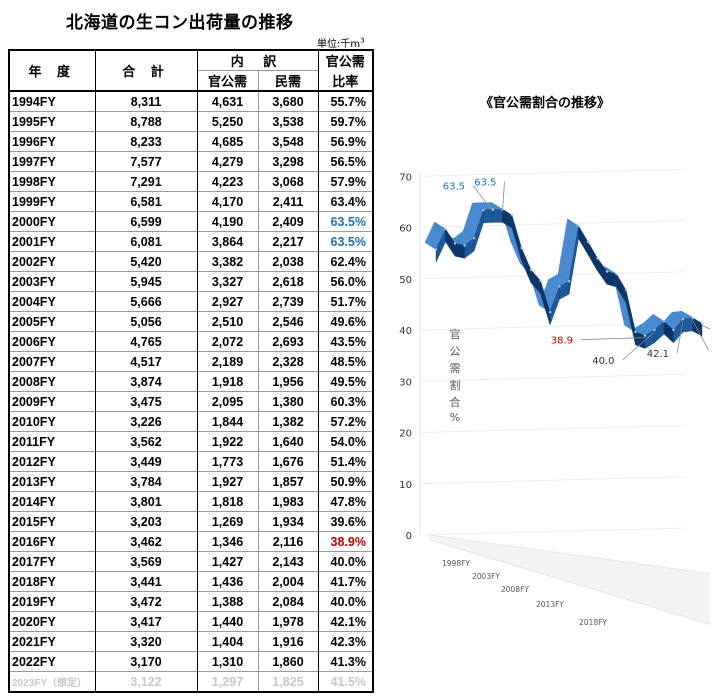 Image resolution: width=715 pixels, height=699 pixels. Describe the element at coordinates (52, 481) in the screenshot. I see `cell-year: 2013FY` at that location.